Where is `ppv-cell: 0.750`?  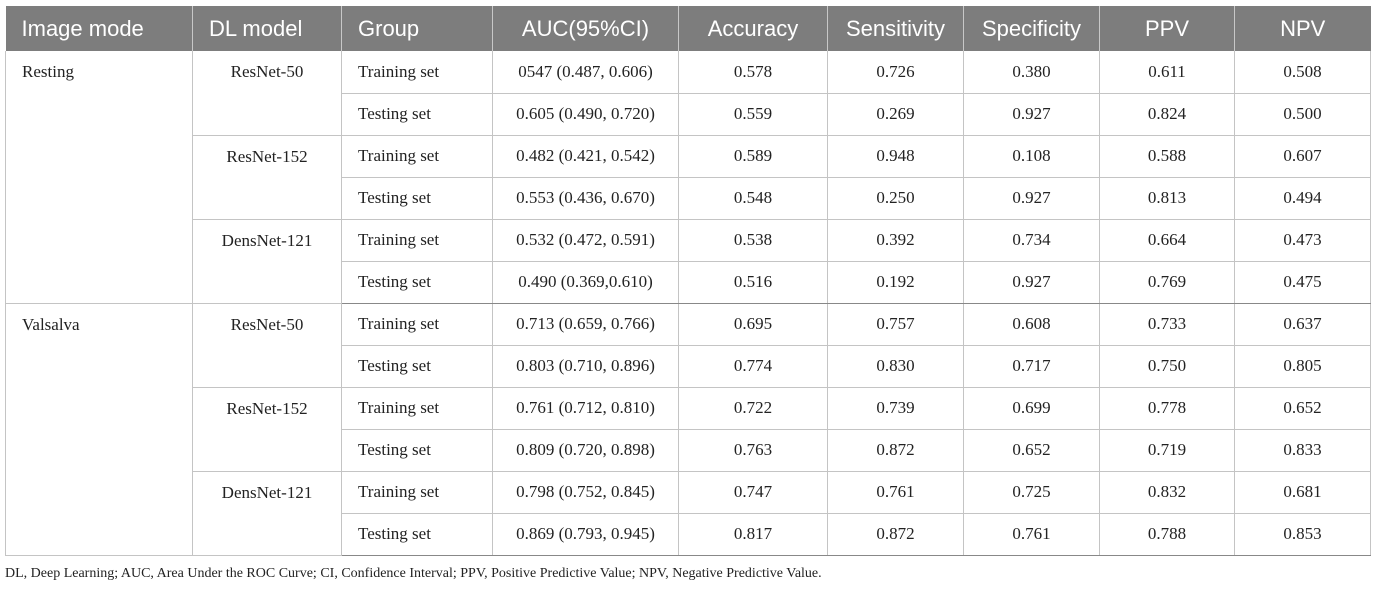 ppv-cell: 0.750 is located at coordinates (1167, 366).